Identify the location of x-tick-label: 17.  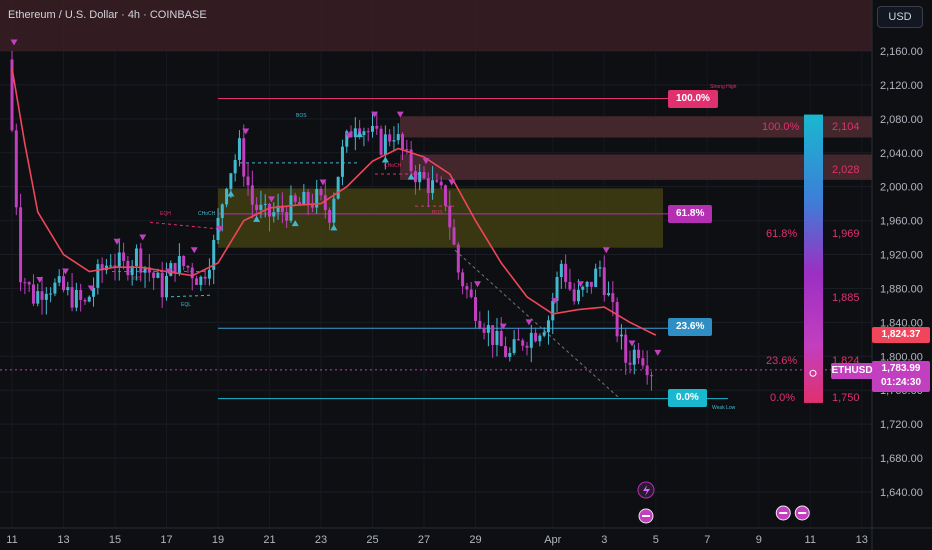
(166, 540).